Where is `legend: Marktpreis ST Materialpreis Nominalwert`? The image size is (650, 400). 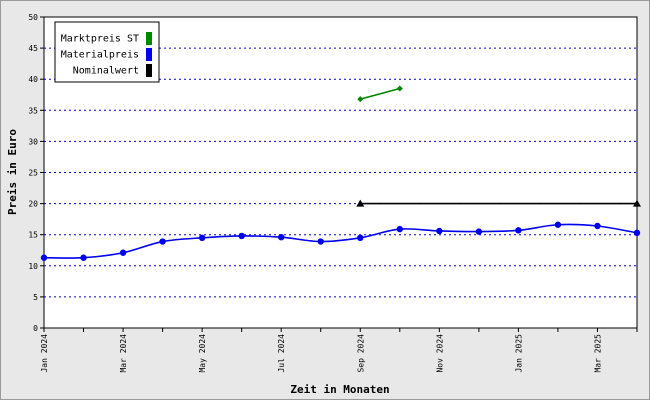
legend: Marktpreis ST Materialpreis Nominalwert is located at coordinates (107, 52).